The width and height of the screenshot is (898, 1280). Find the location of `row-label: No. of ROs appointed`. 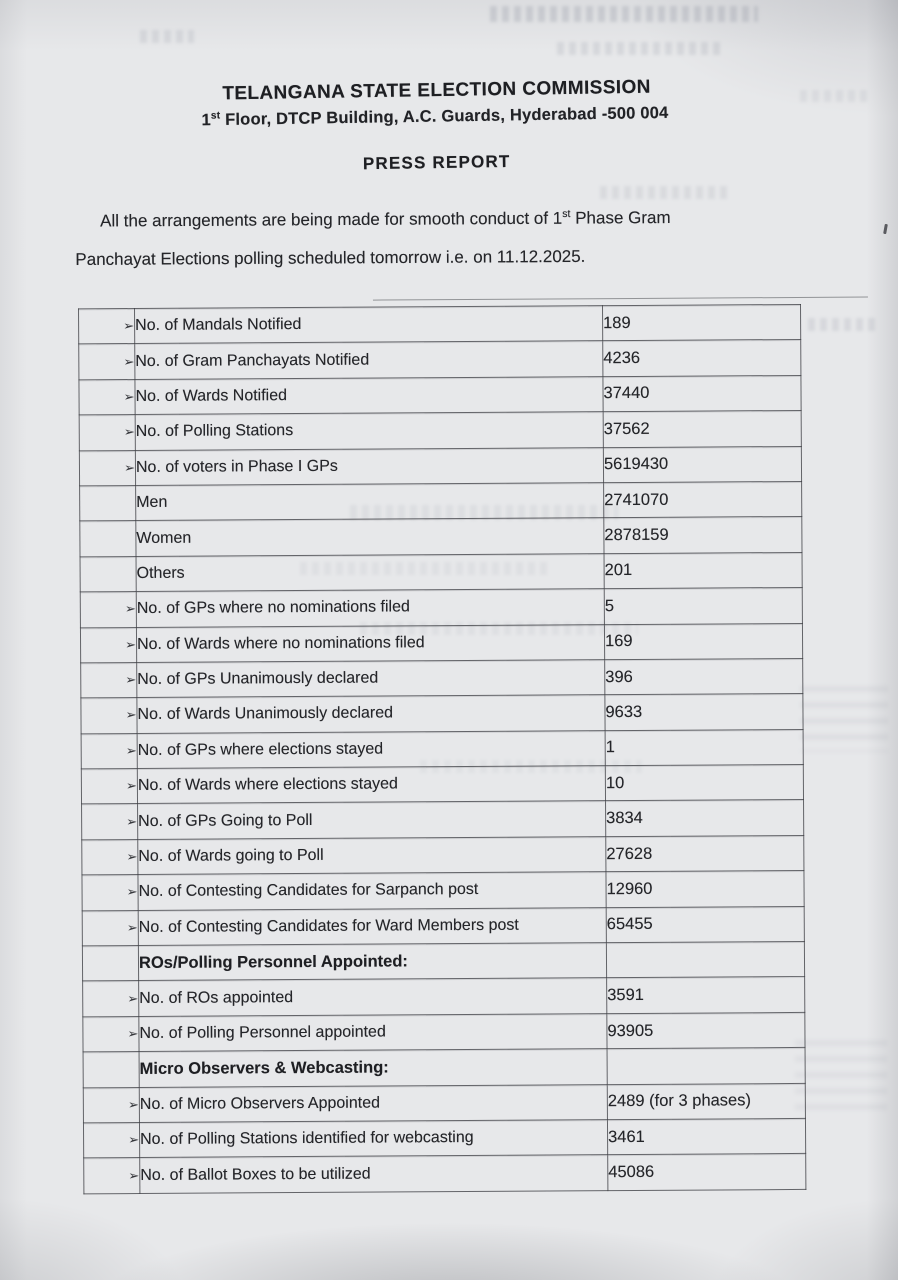

row-label: No. of ROs appointed is located at coordinates (372, 997).